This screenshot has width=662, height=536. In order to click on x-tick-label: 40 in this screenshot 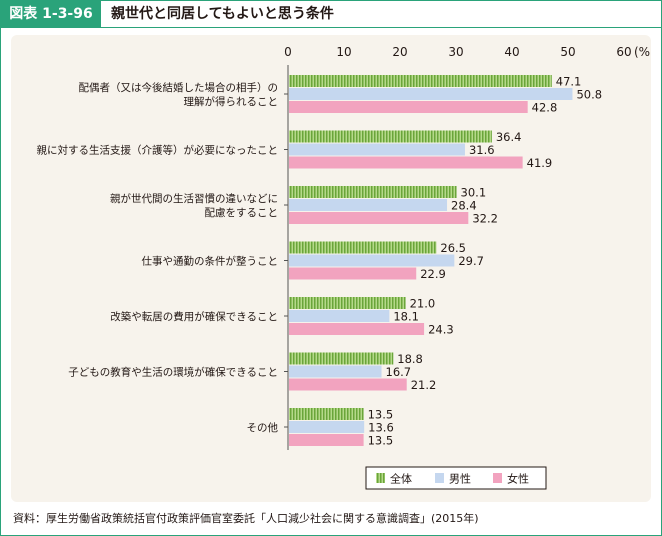, I will do `click(511, 52)`.